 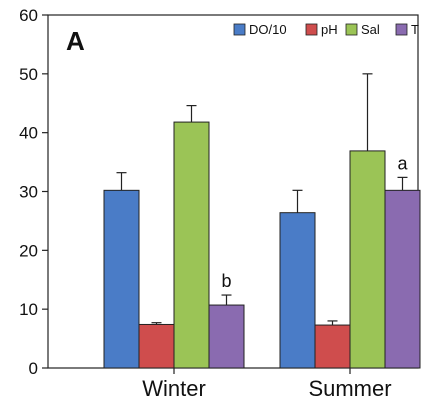 I want to click on y-tick-label: 50, so click(x=28, y=74).